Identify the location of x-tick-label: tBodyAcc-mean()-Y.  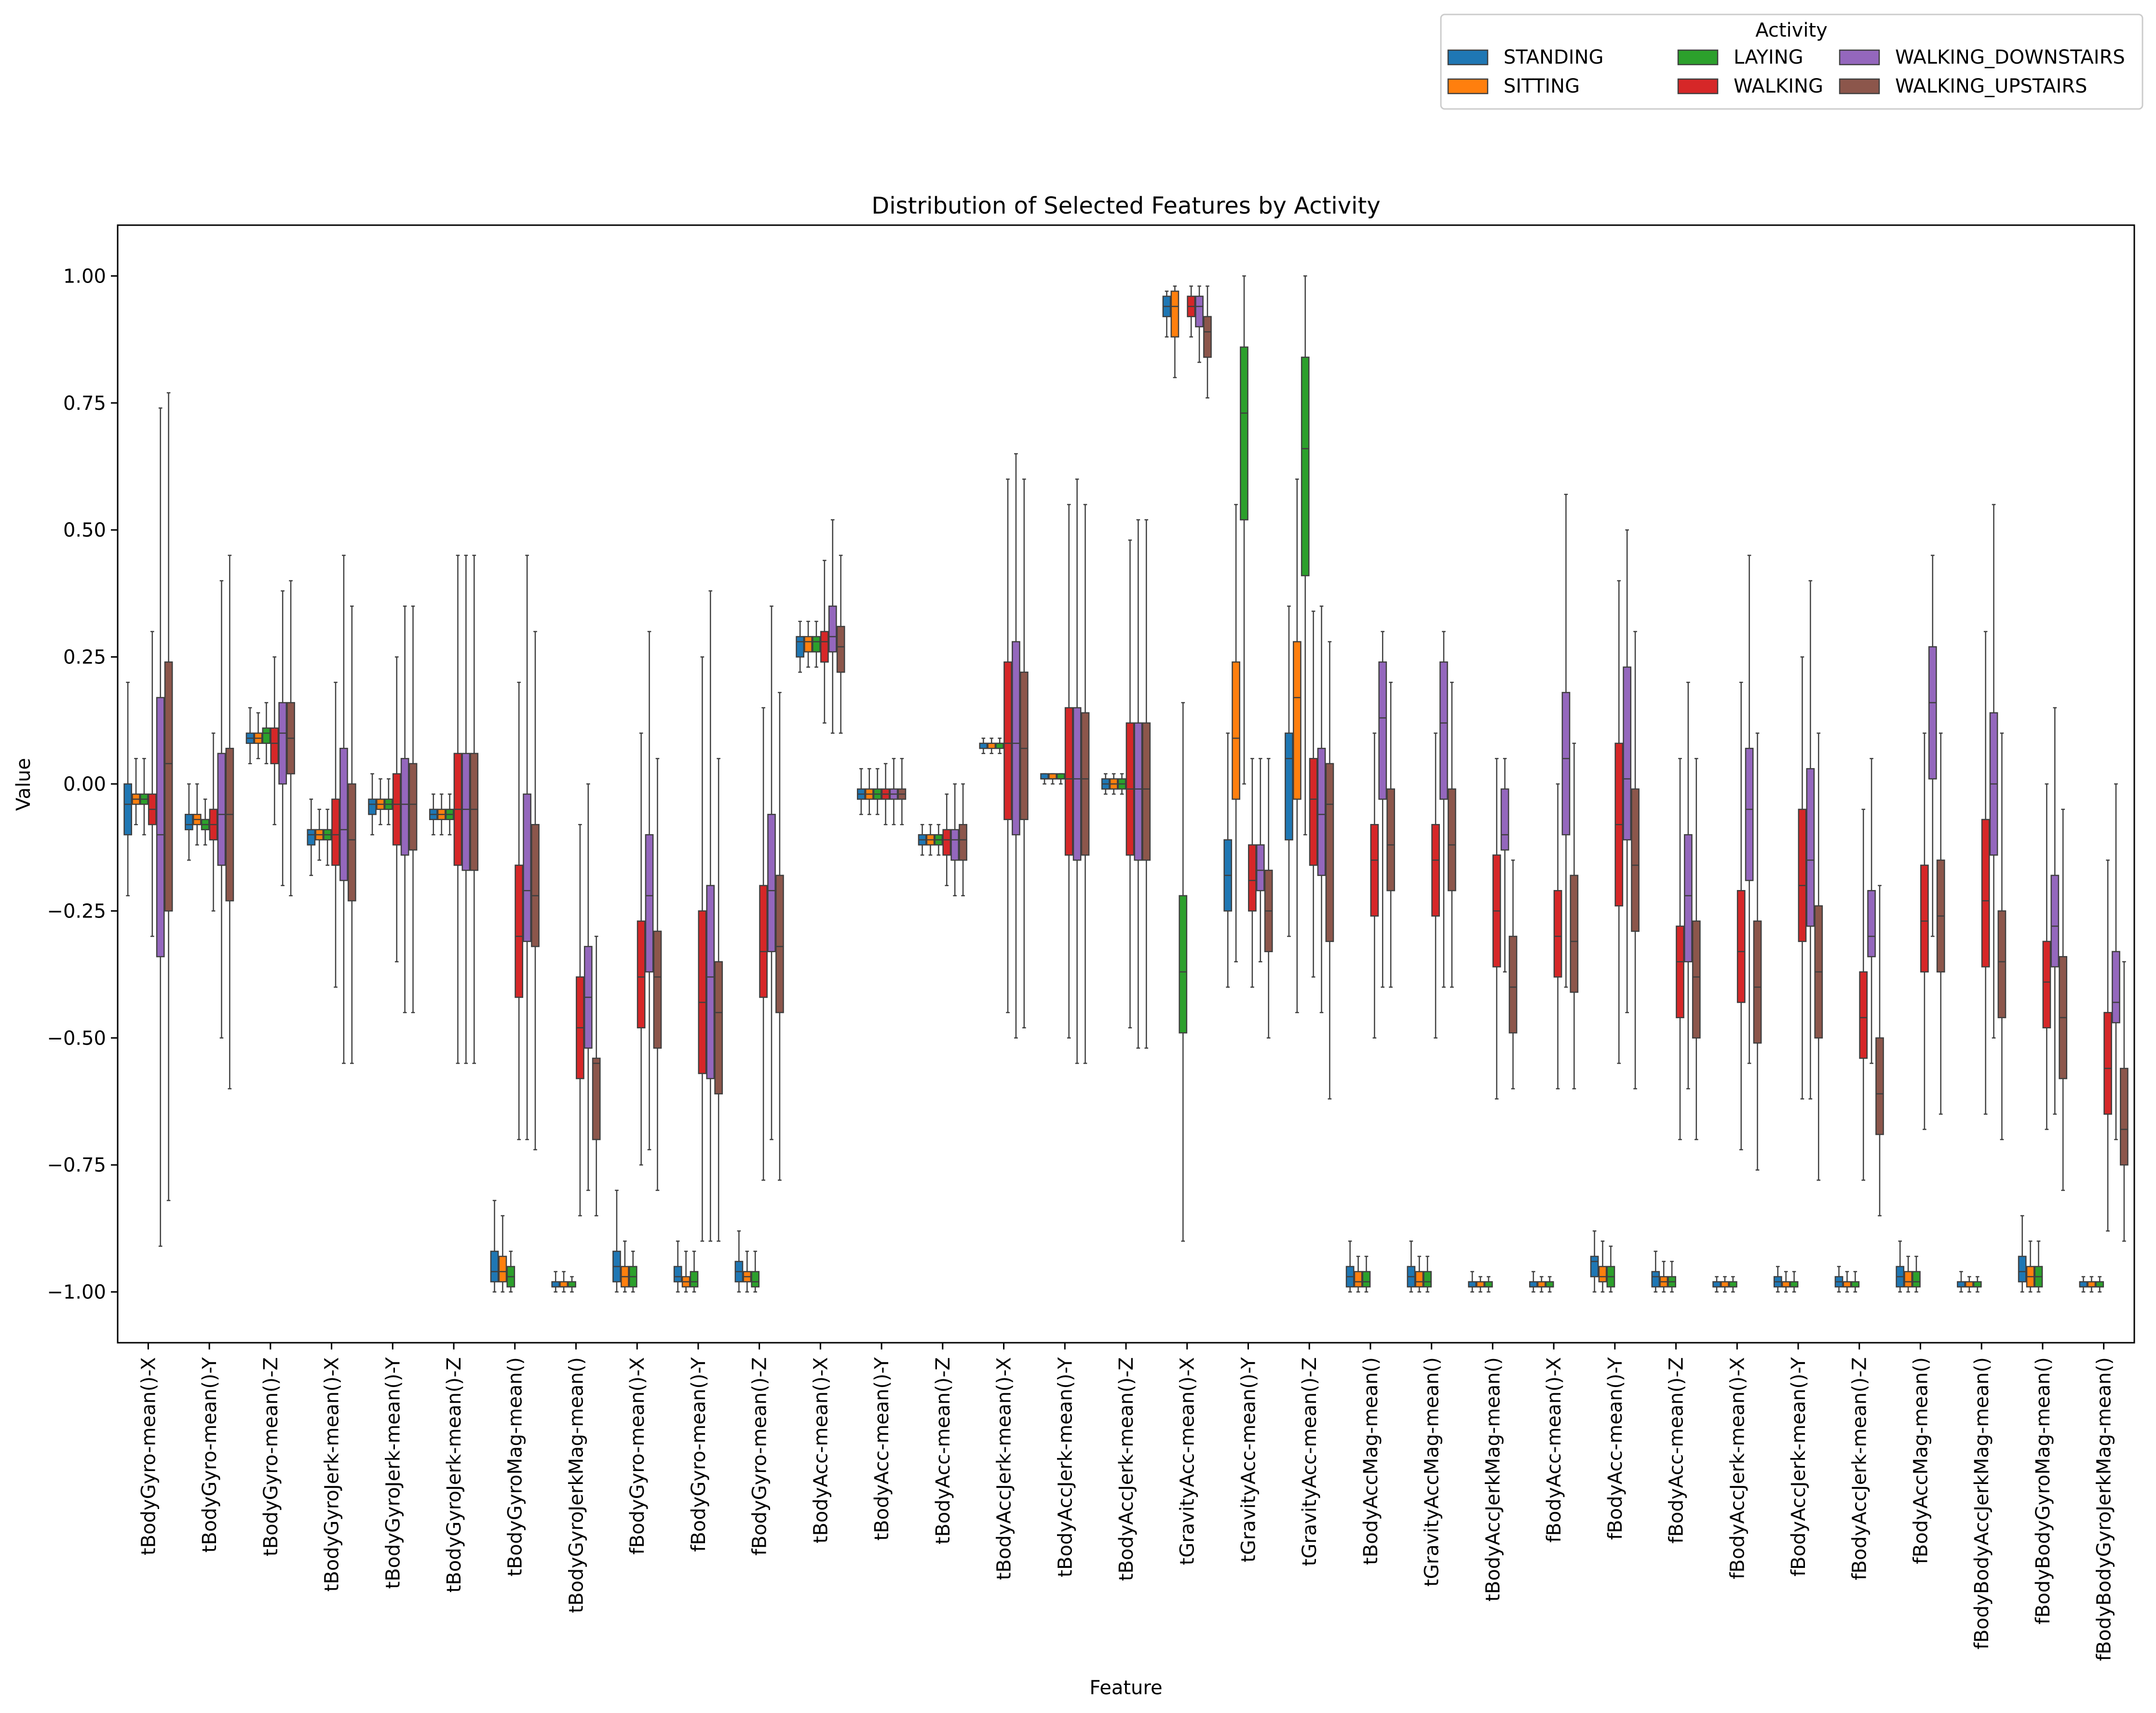
(882, 1448).